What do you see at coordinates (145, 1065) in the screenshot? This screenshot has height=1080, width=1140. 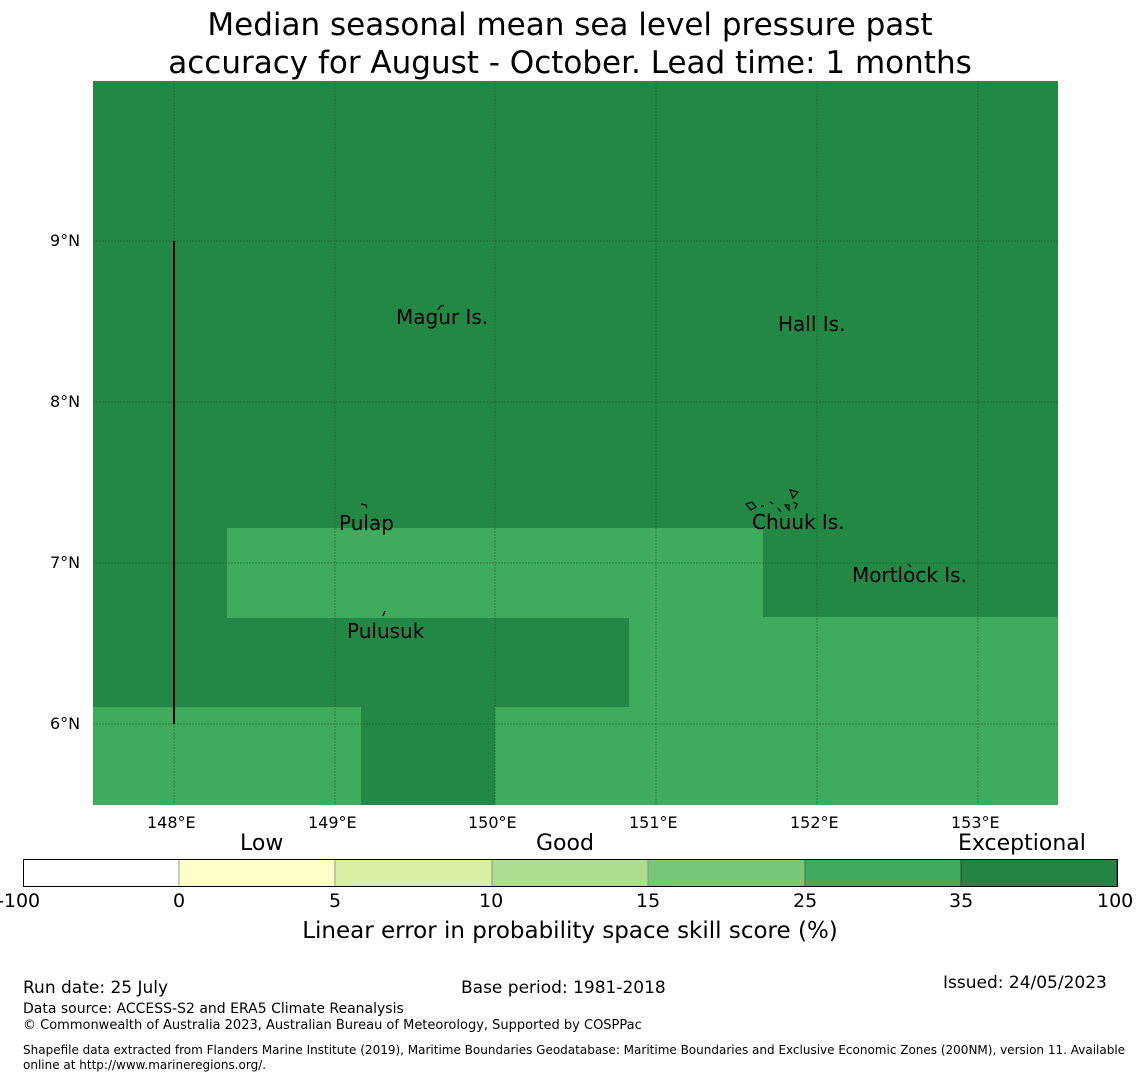 I see `shapefile-credit-line-2: online at http://www.marineregions.org/.` at bounding box center [145, 1065].